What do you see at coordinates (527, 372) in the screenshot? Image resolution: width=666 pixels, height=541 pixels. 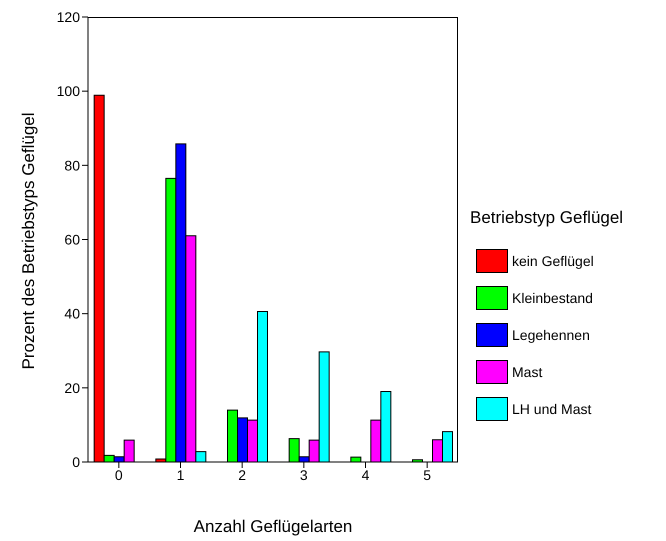 I see `legend-label: Mast` at bounding box center [527, 372].